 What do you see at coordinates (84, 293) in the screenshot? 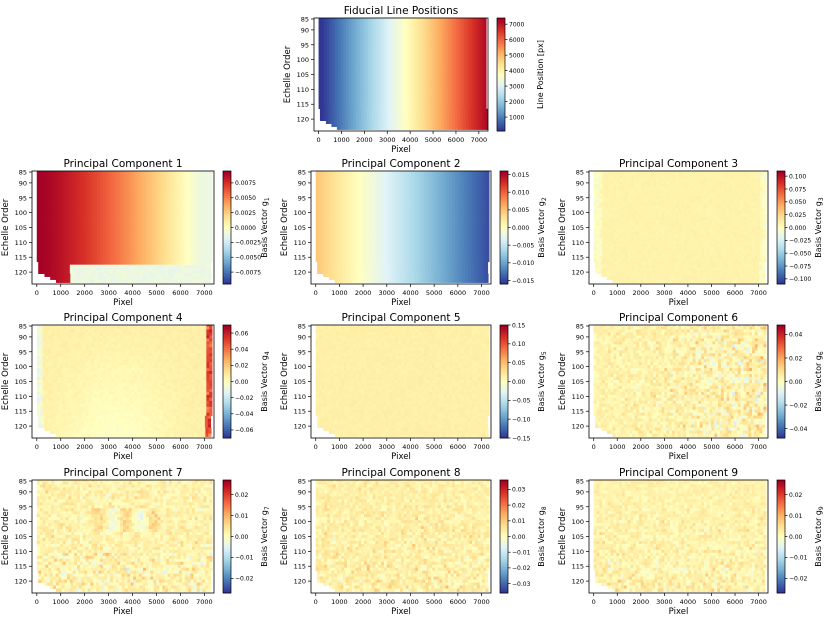
I see `x-tick-label-pc1: 2000` at bounding box center [84, 293].